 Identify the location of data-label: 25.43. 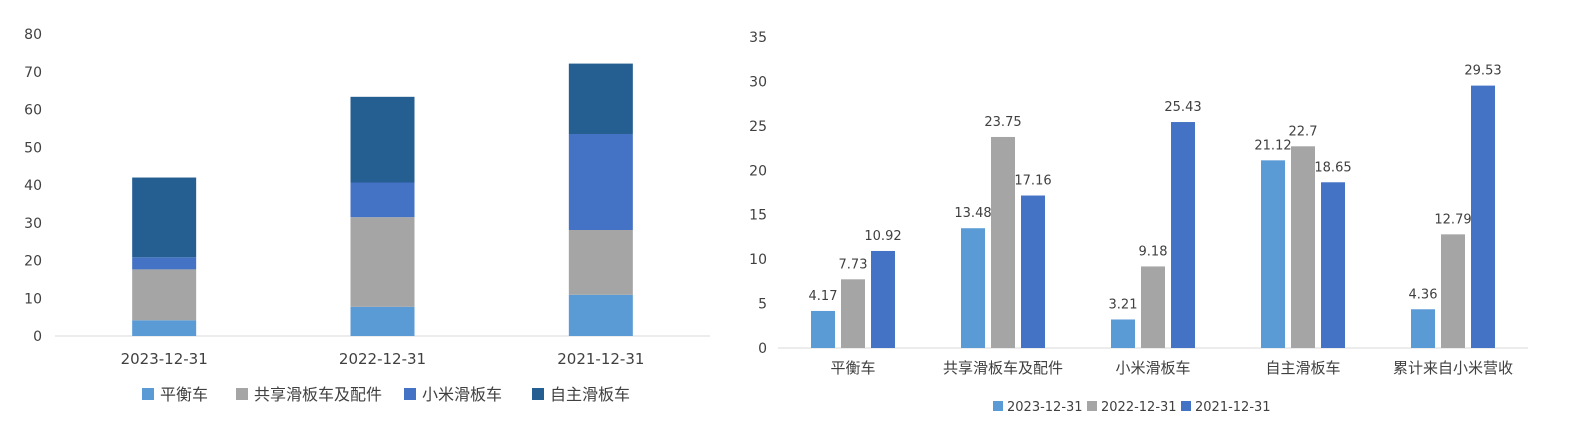
(1182, 107).